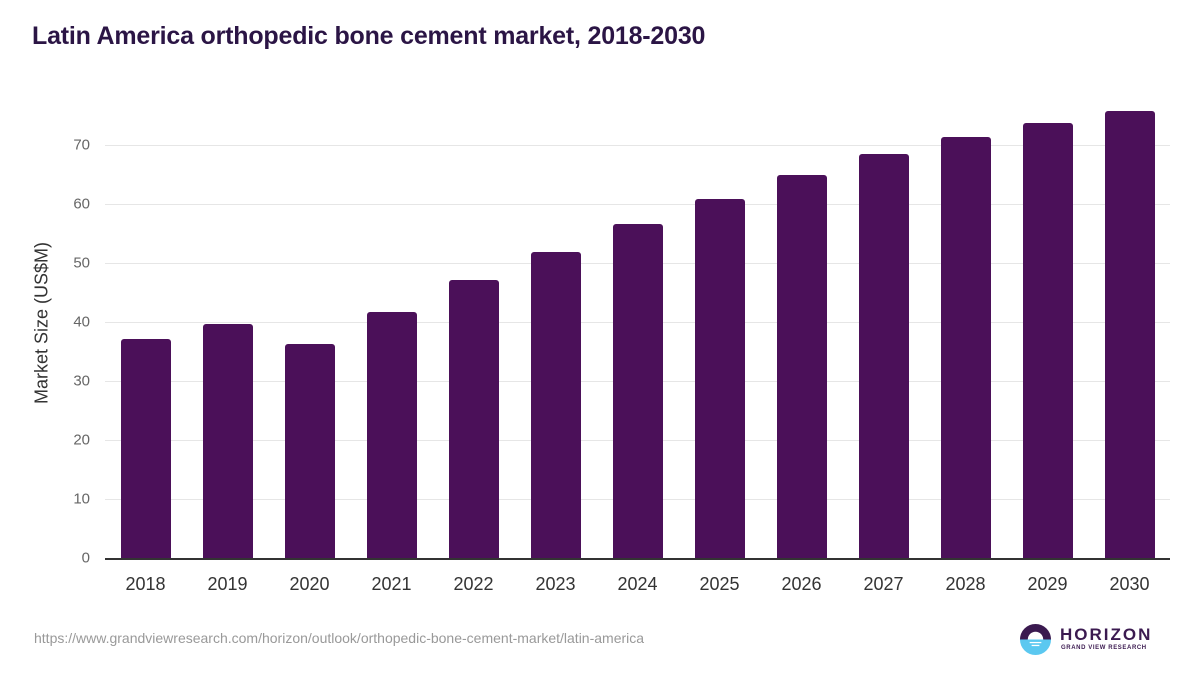 The height and width of the screenshot is (675, 1200). What do you see at coordinates (227, 440) in the screenshot?
I see `bar-2019` at bounding box center [227, 440].